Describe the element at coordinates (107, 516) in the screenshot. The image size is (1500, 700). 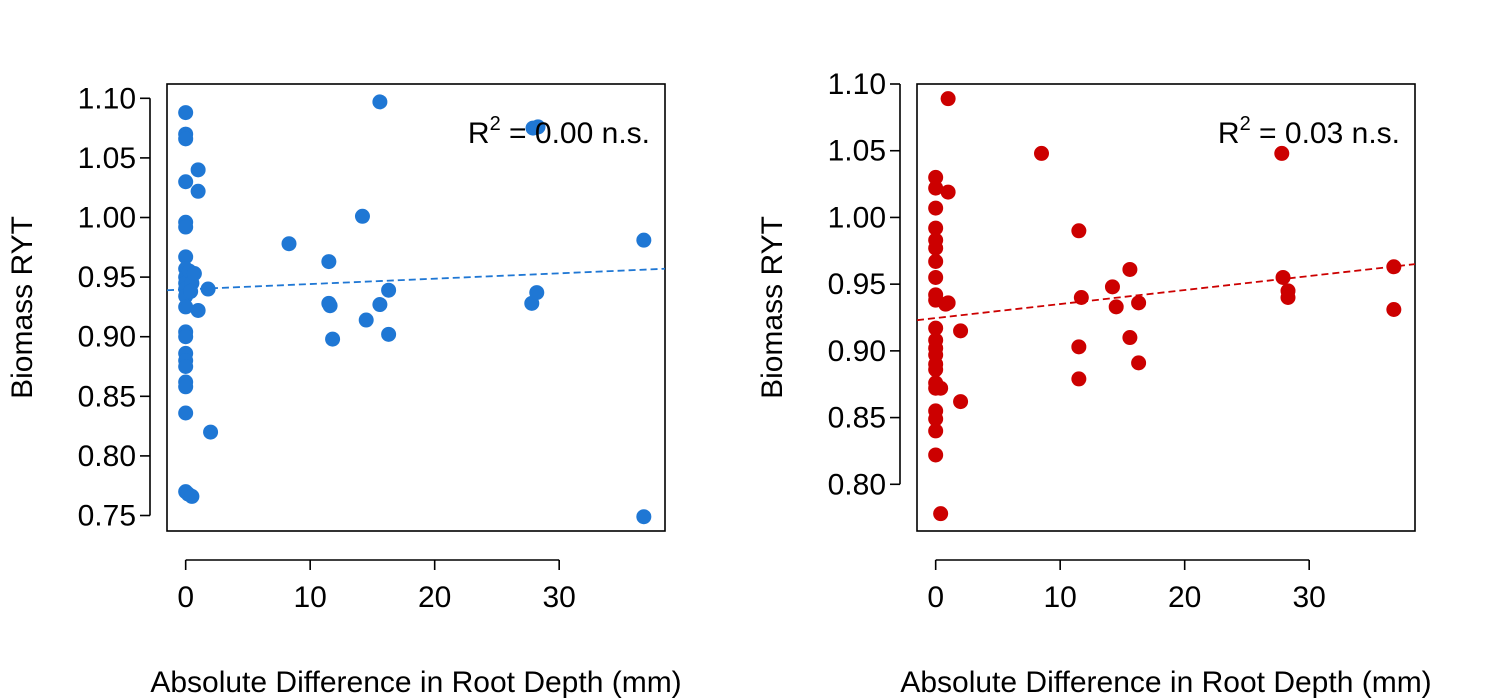
I see `y-tick-label: 0.75` at that location.